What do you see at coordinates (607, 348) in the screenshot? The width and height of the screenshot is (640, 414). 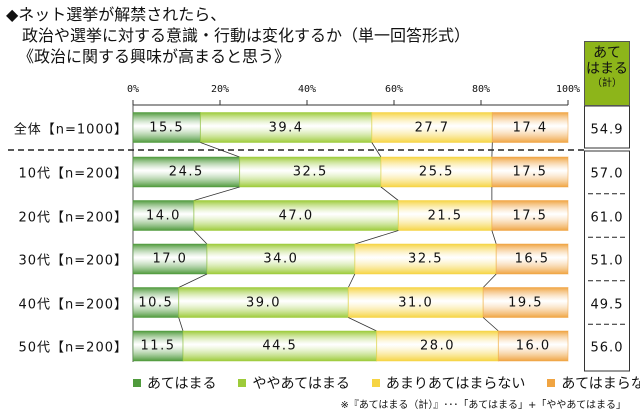 I see `total-value: 56.0` at bounding box center [607, 348].